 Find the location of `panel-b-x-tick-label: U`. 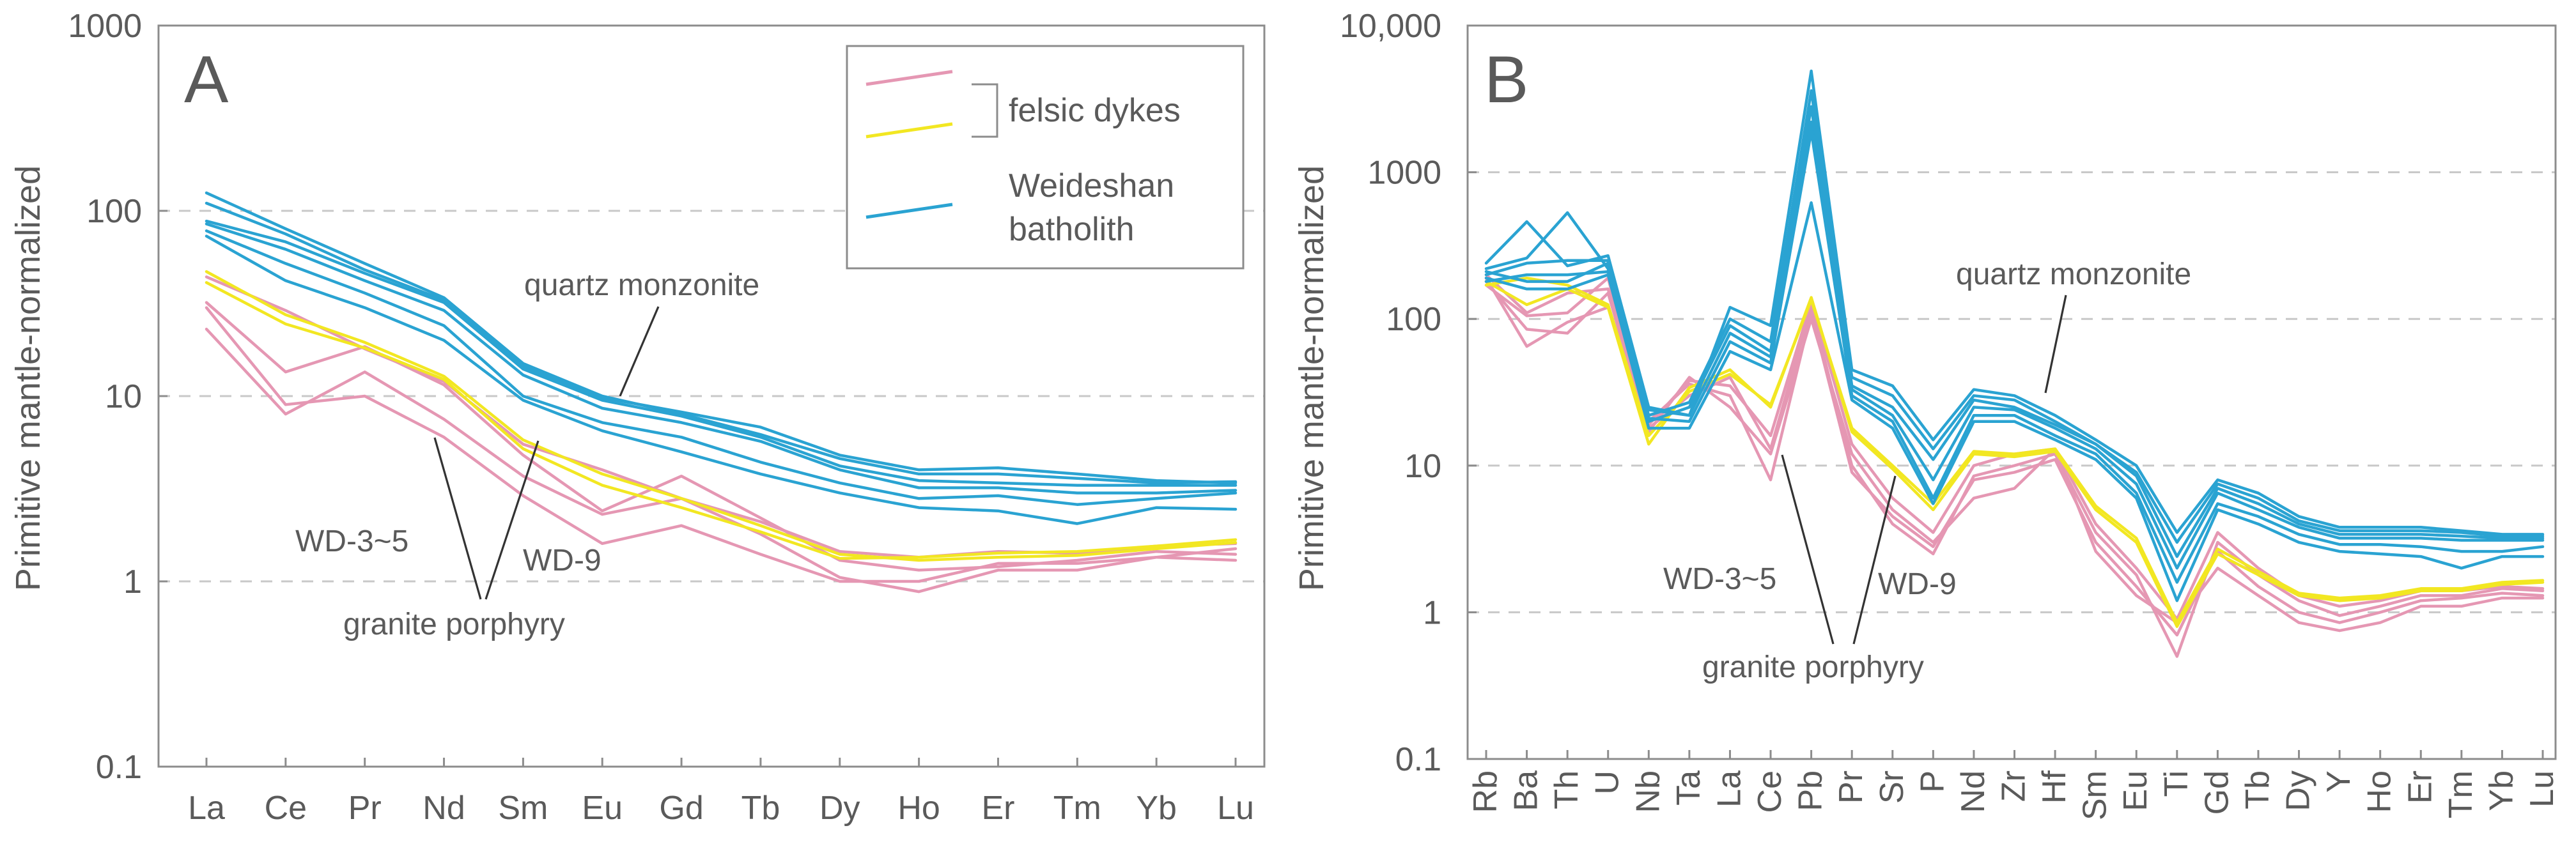

panel-b-x-tick-label: U is located at coordinates (1607, 782).